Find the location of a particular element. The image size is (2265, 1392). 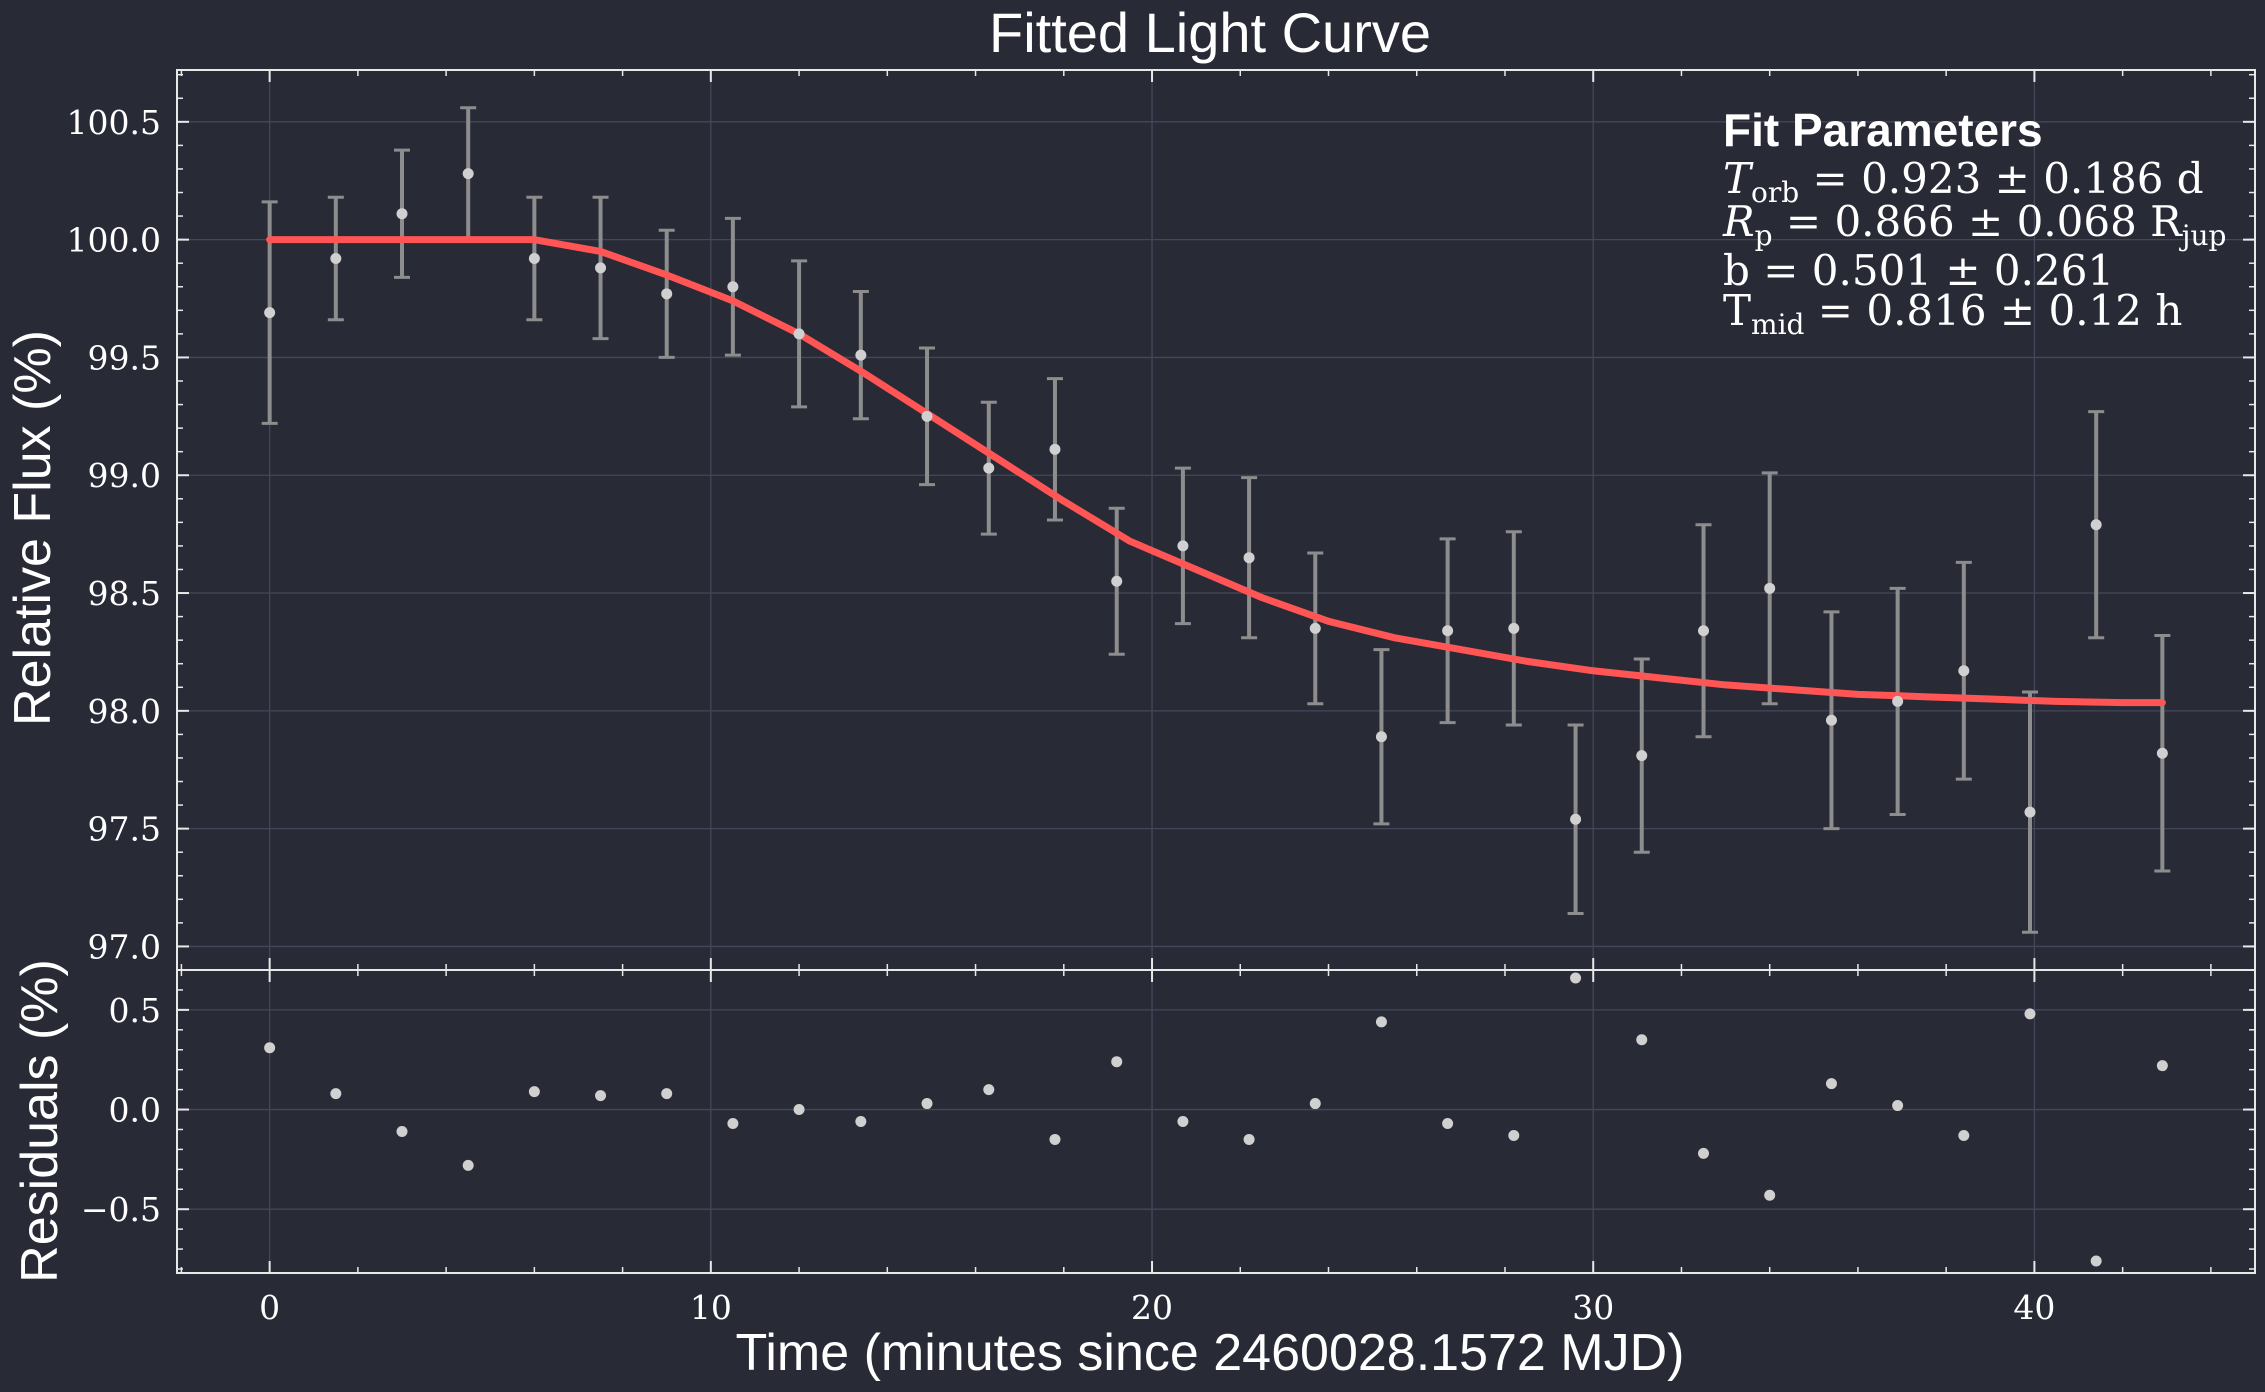

y-axis-label: Relative Flux (%) is located at coordinates (33, 528).